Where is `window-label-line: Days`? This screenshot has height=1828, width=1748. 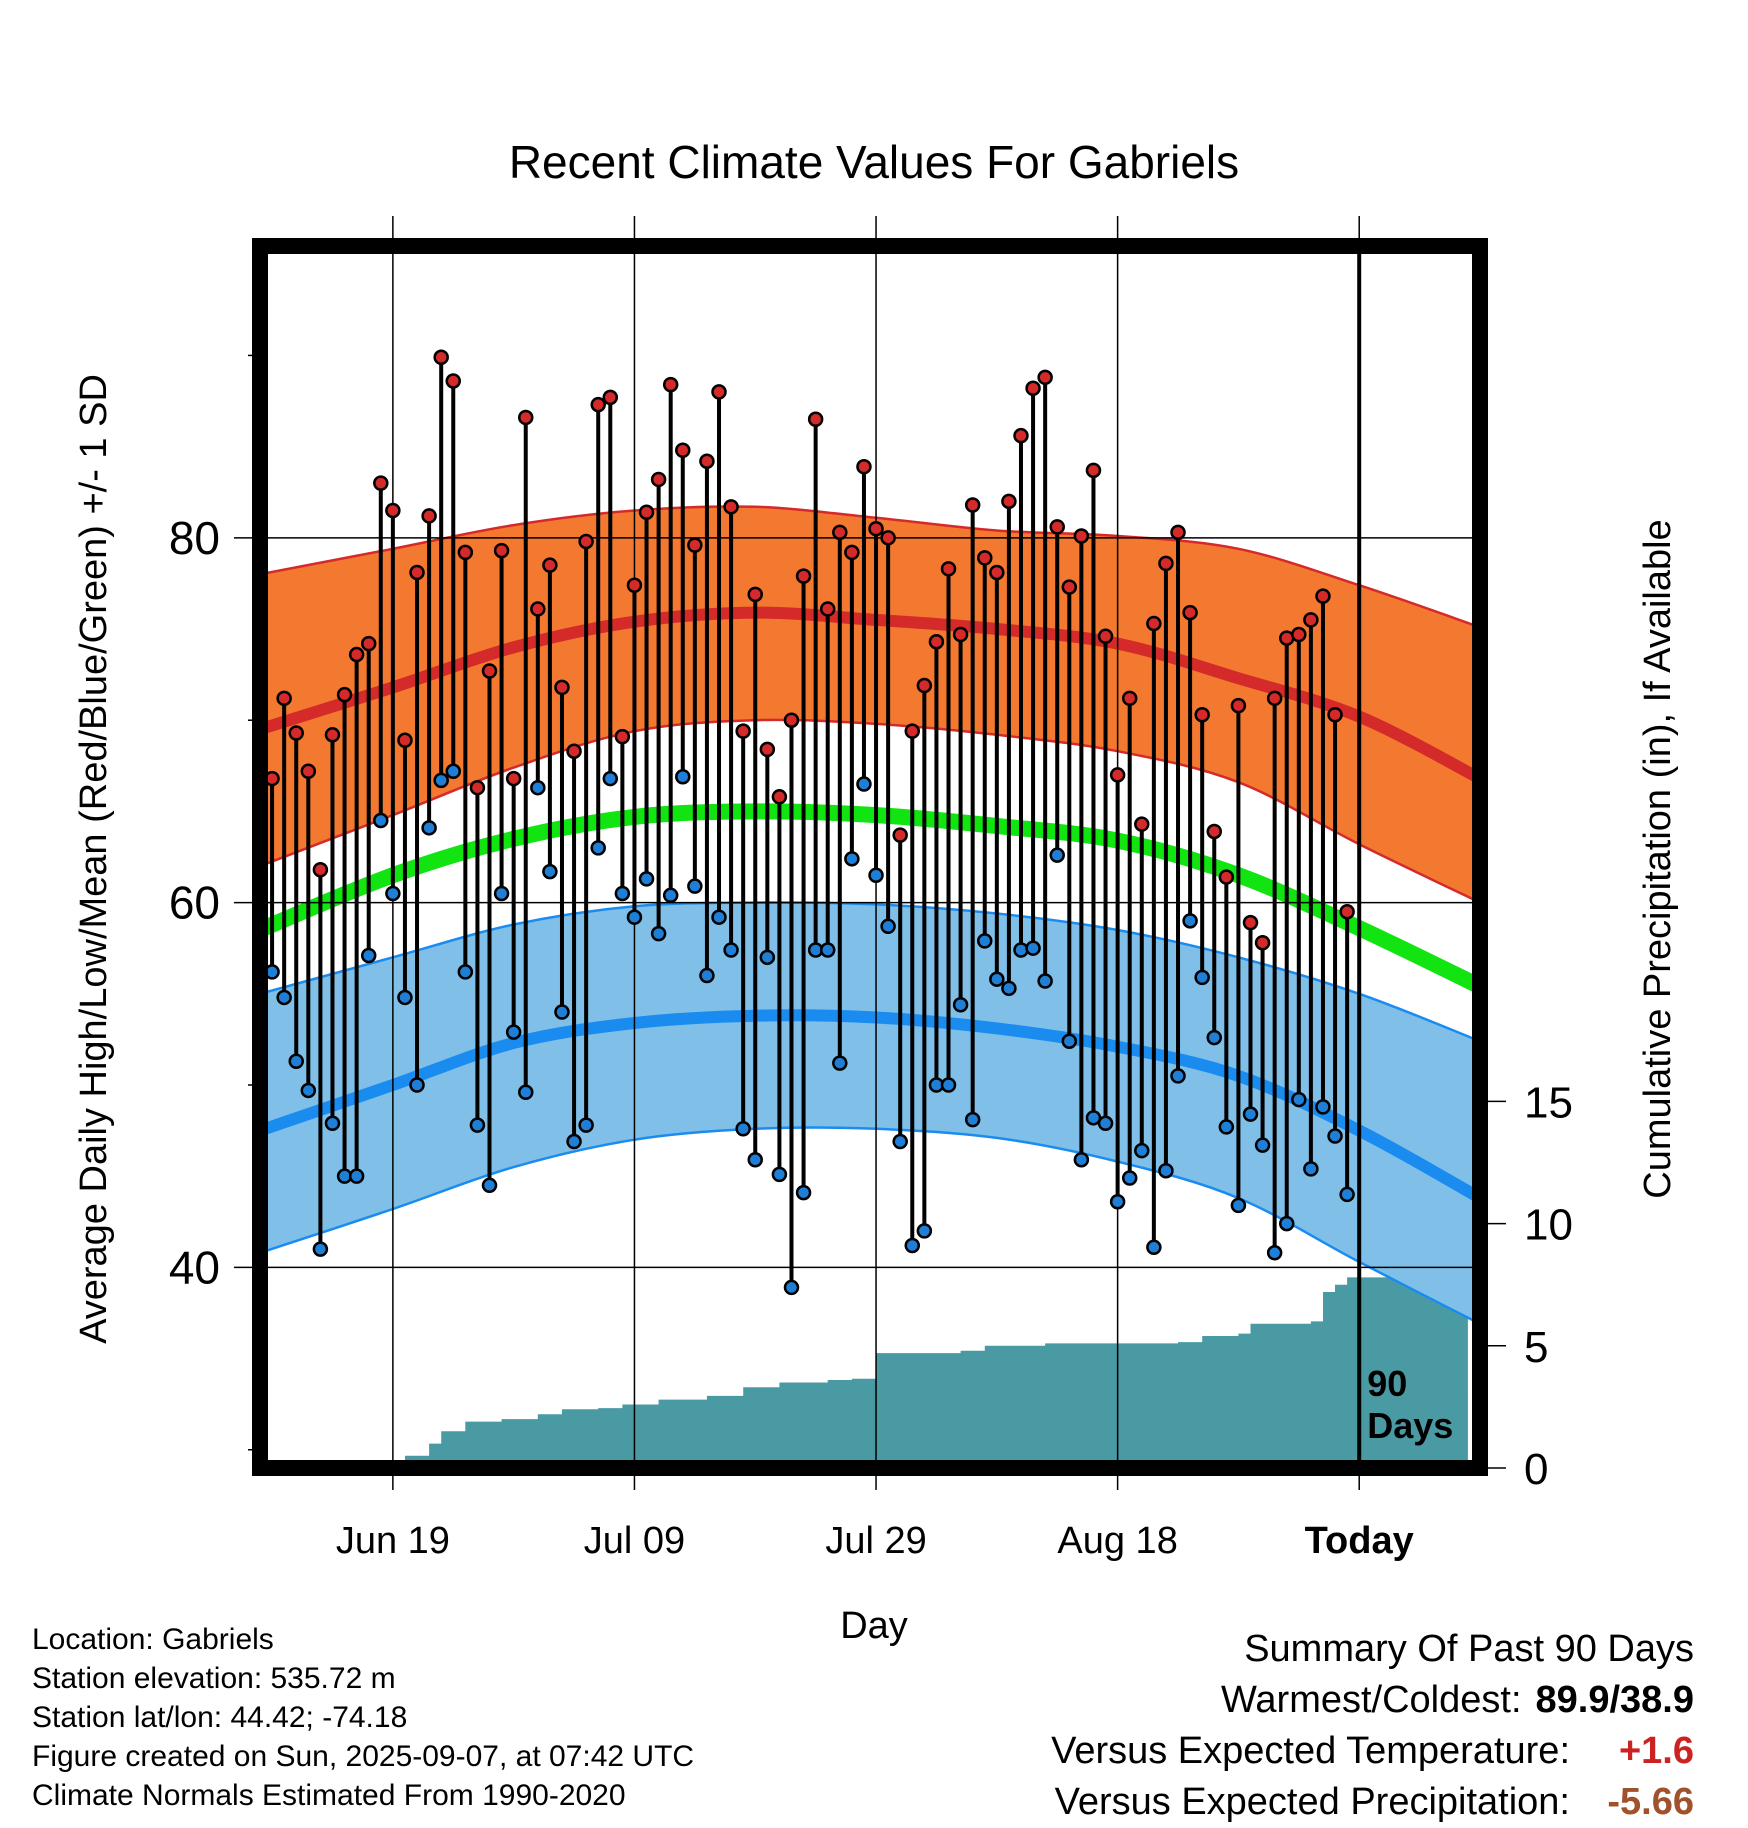 window-label-line: Days is located at coordinates (1410, 1425).